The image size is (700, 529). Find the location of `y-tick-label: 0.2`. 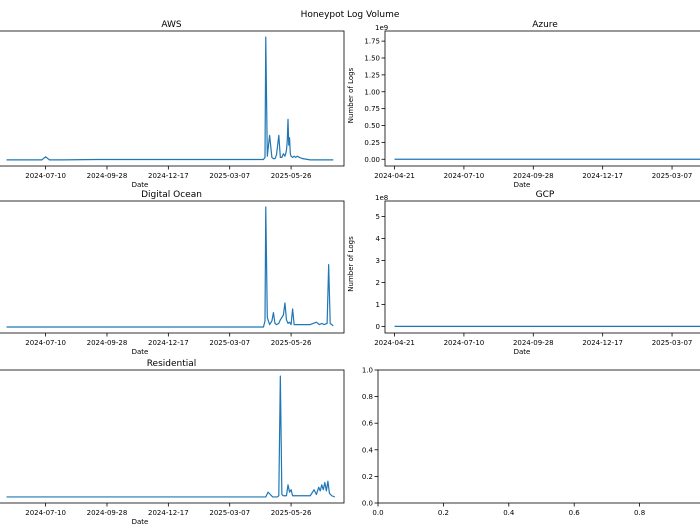

y-tick-label: 0.2 is located at coordinates (367, 477).